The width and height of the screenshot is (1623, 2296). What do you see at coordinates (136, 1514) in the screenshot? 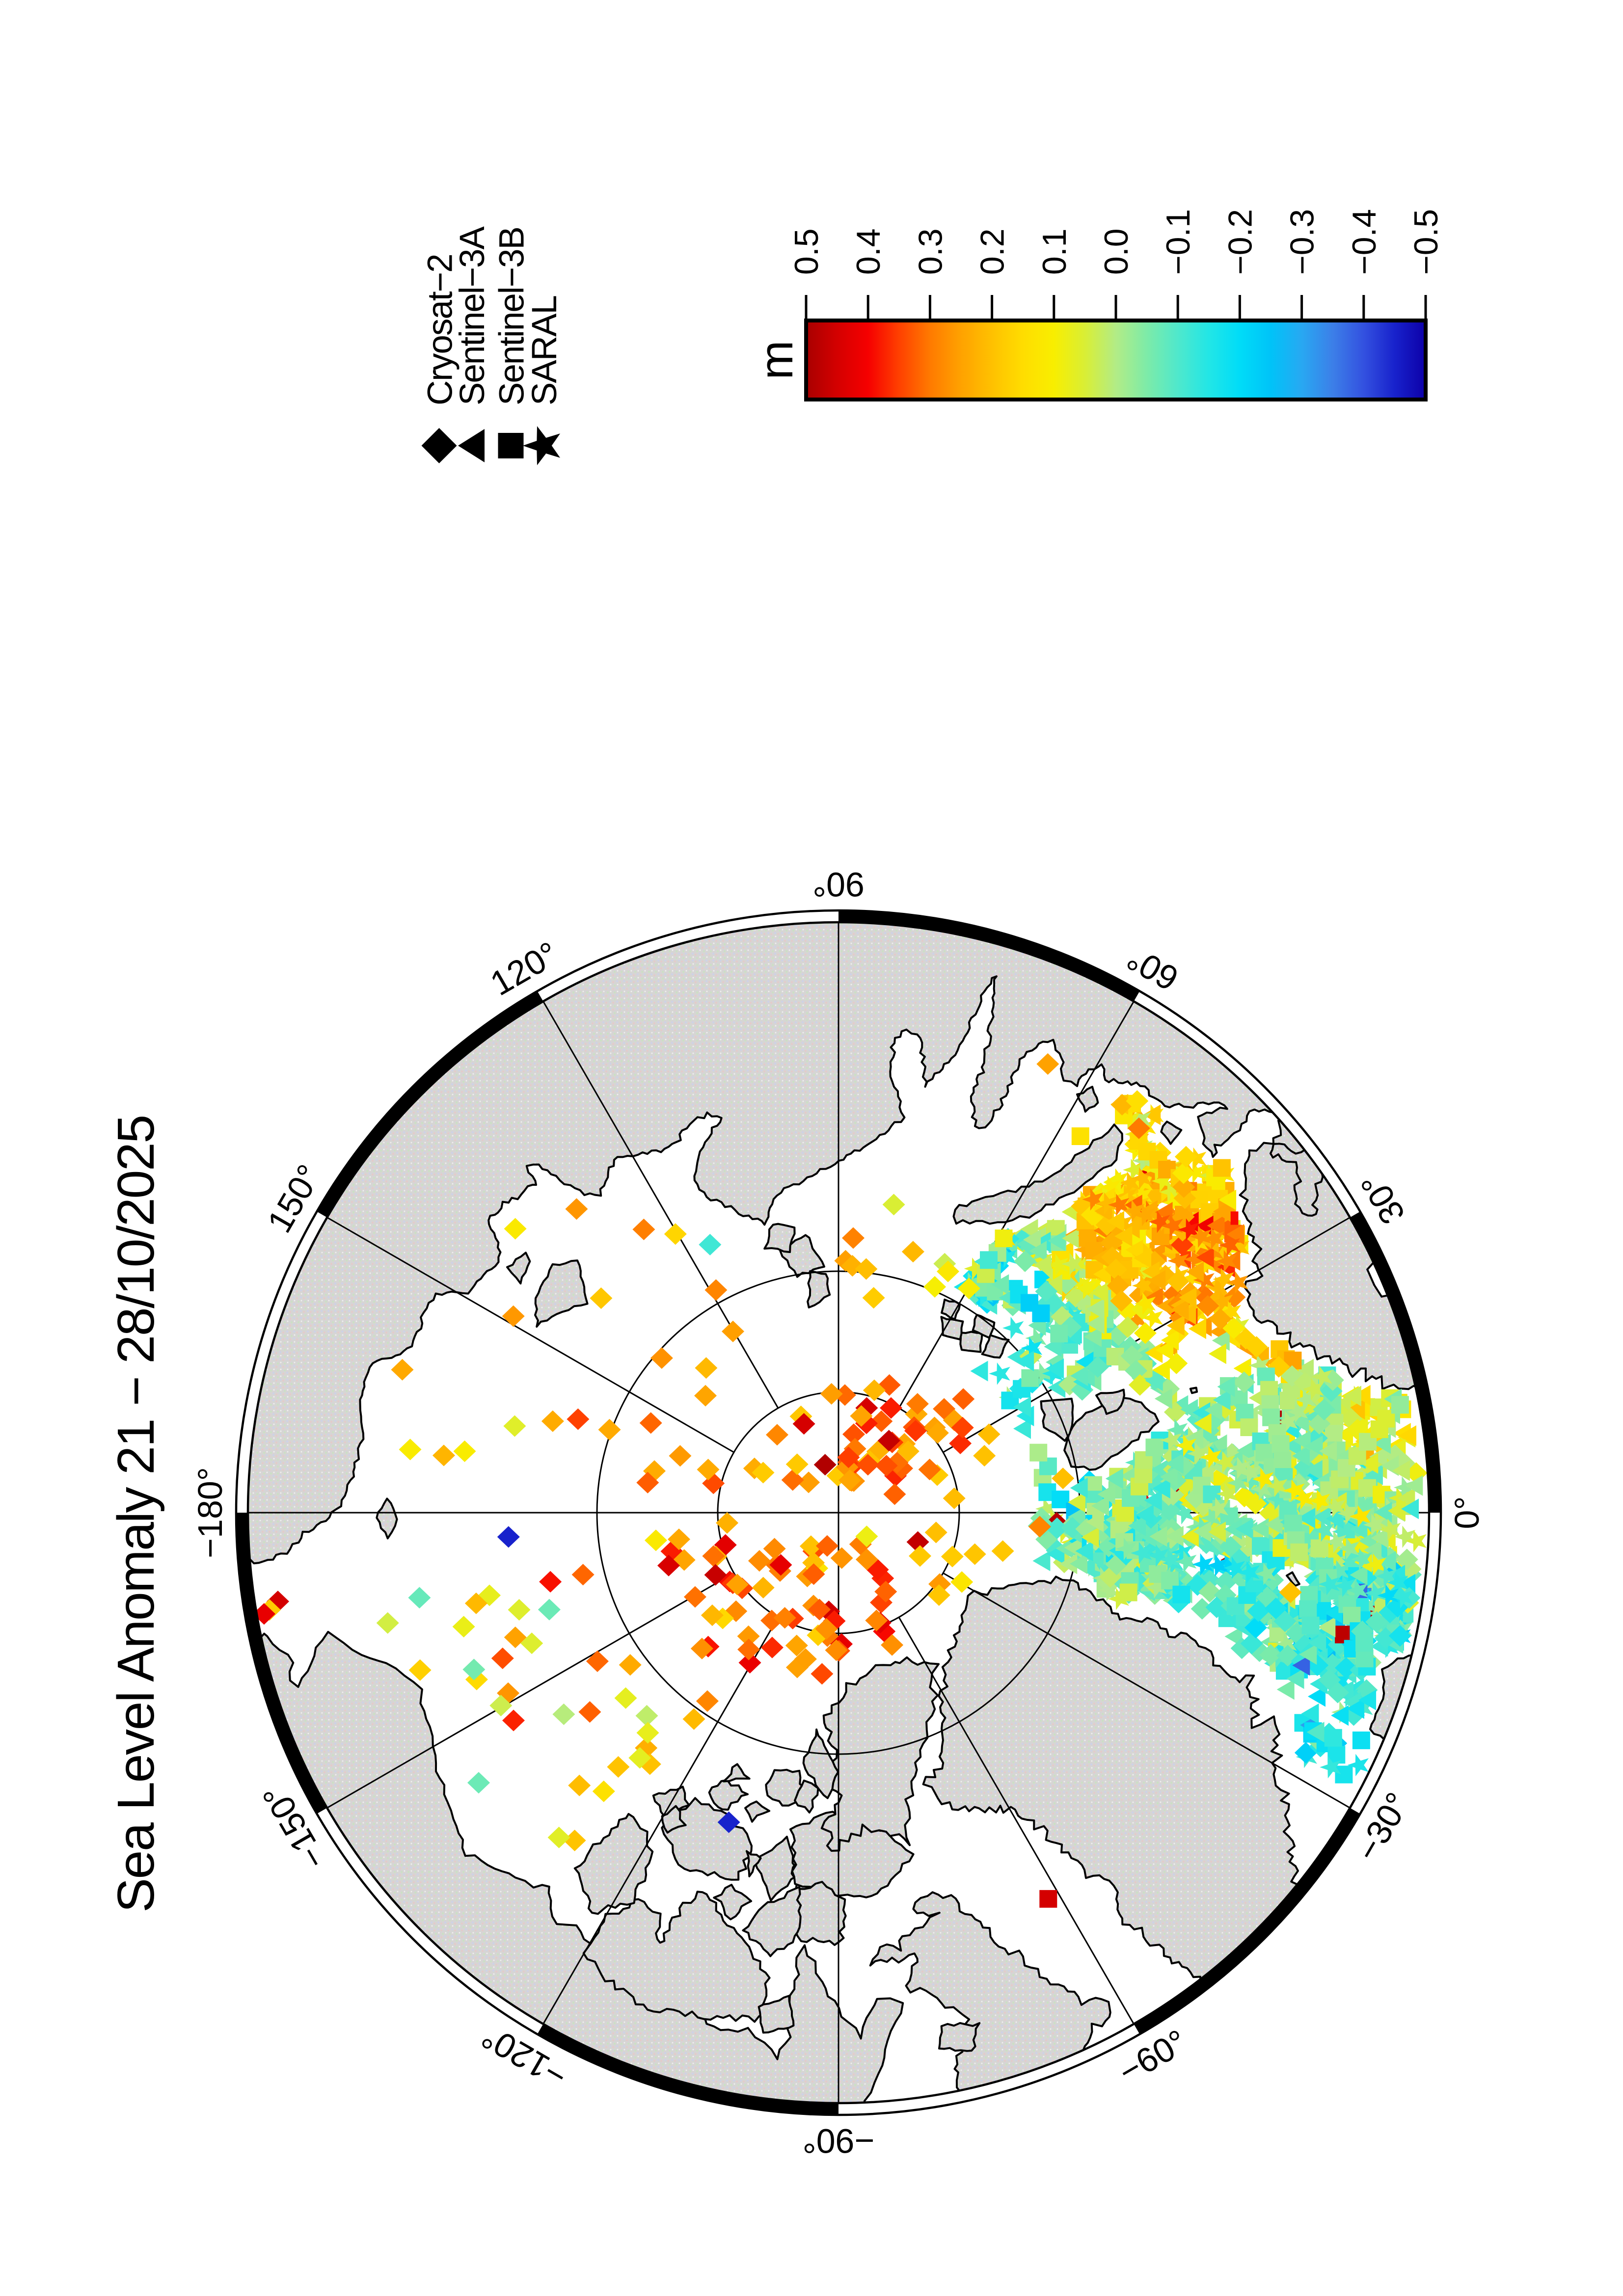
I see `svg-text:Sea Level Anomaly 21 − 28/10/2: Sea Level Anomaly 21 − 28/10/2025` at bounding box center [136, 1514].